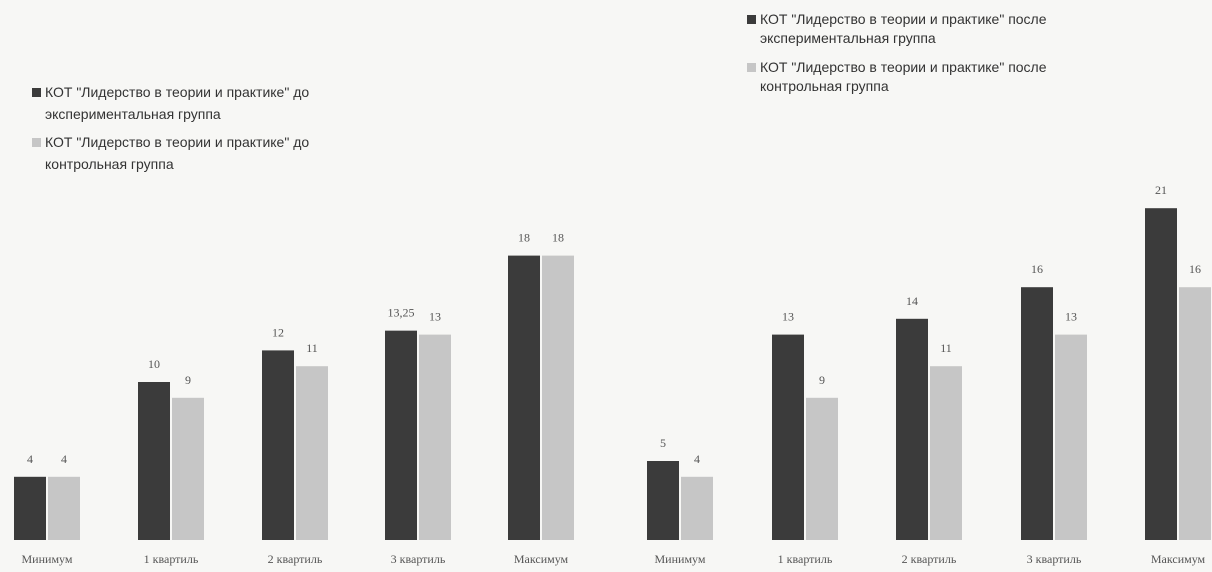 This screenshot has width=1212, height=572. What do you see at coordinates (154, 364) in the screenshot?
I see `left-value-label-0-1: 10` at bounding box center [154, 364].